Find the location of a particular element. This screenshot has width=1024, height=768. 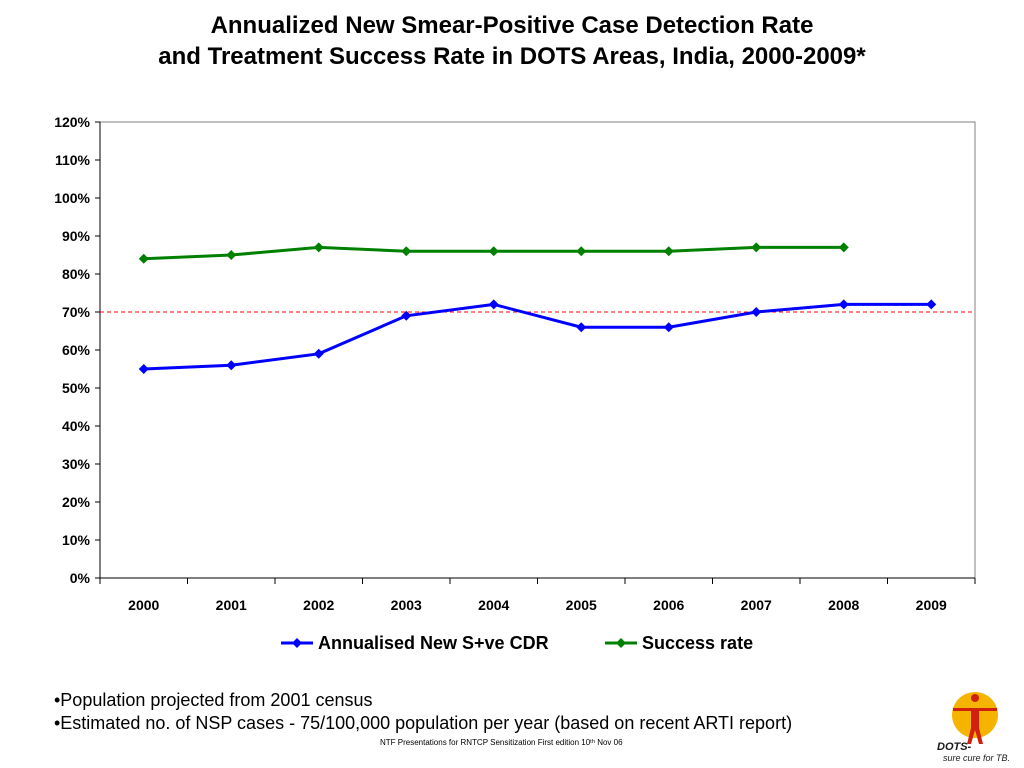

y-tick-label: 110% is located at coordinates (73, 160).